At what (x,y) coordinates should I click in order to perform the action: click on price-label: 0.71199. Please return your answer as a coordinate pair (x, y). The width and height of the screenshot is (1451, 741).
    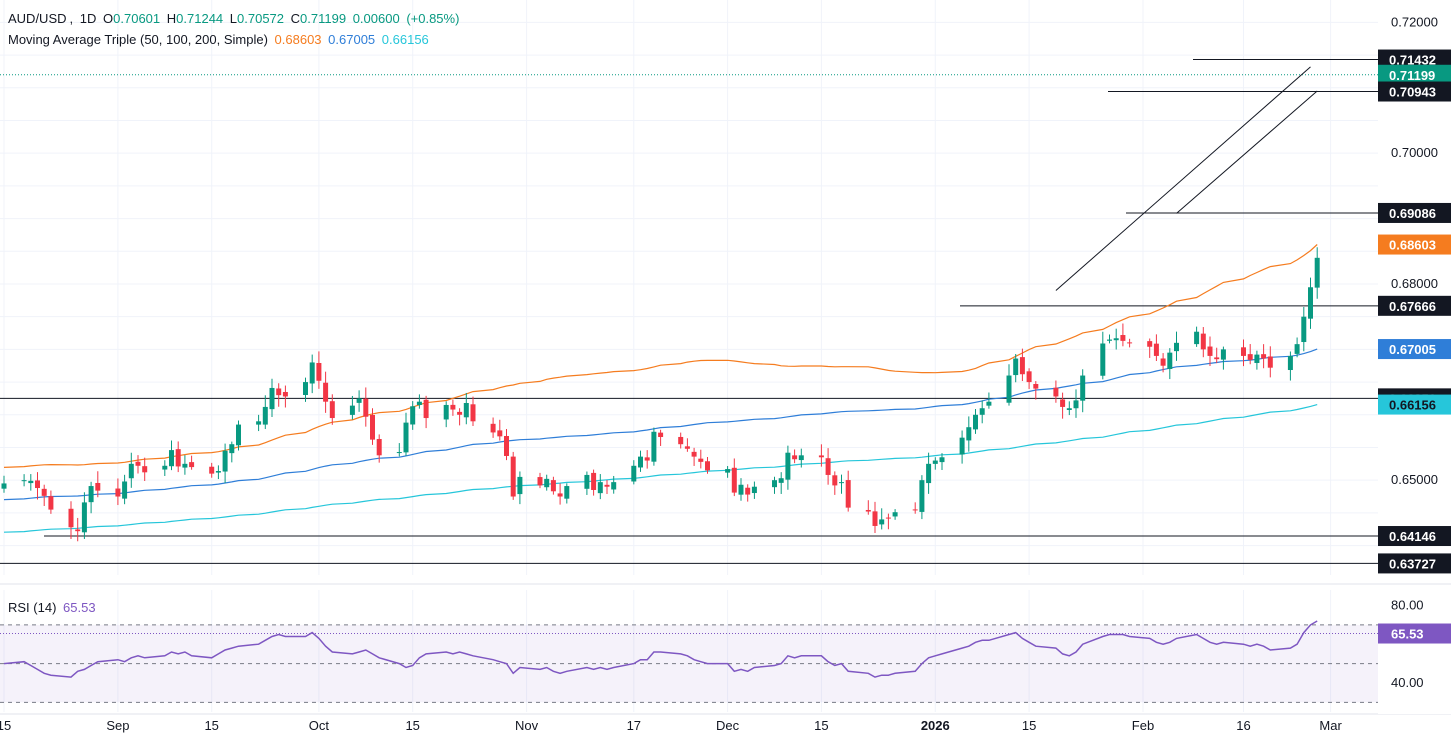
    Looking at the image, I should click on (1414, 74).